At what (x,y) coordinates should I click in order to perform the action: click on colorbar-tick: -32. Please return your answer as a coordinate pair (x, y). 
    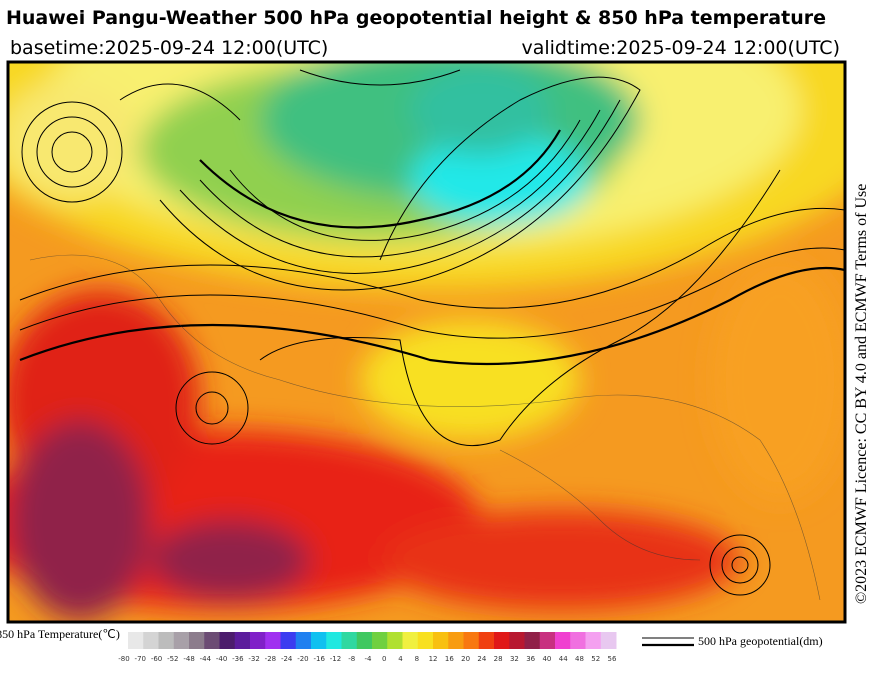
    Looking at the image, I should click on (253, 659).